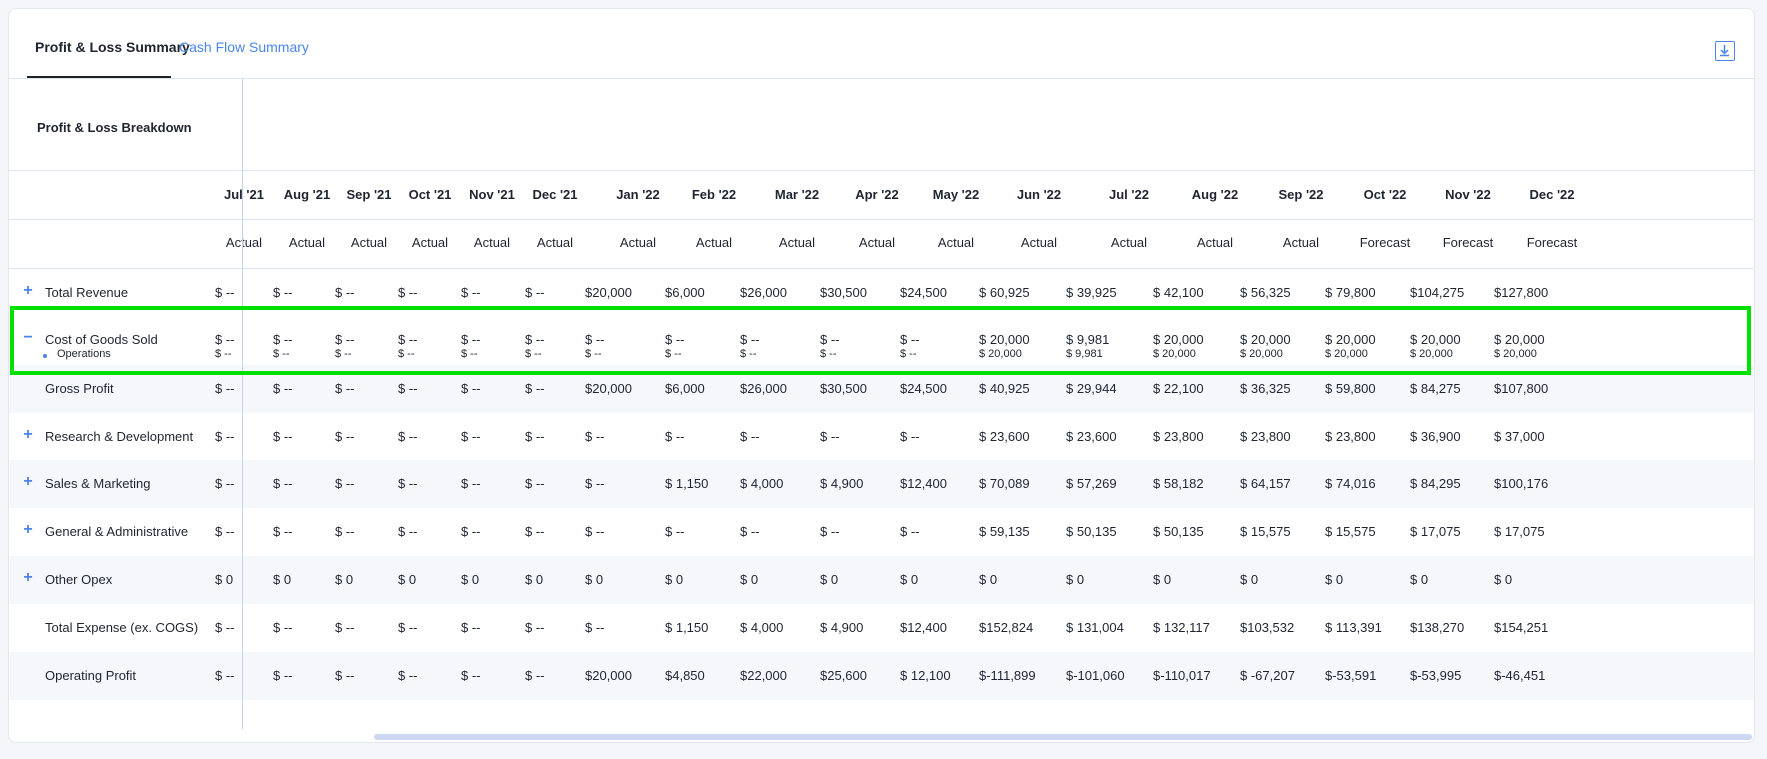  Describe the element at coordinates (881, 44) in the screenshot. I see `tab-bar: Profit & Loss Summary Cash Flow Summary` at that location.